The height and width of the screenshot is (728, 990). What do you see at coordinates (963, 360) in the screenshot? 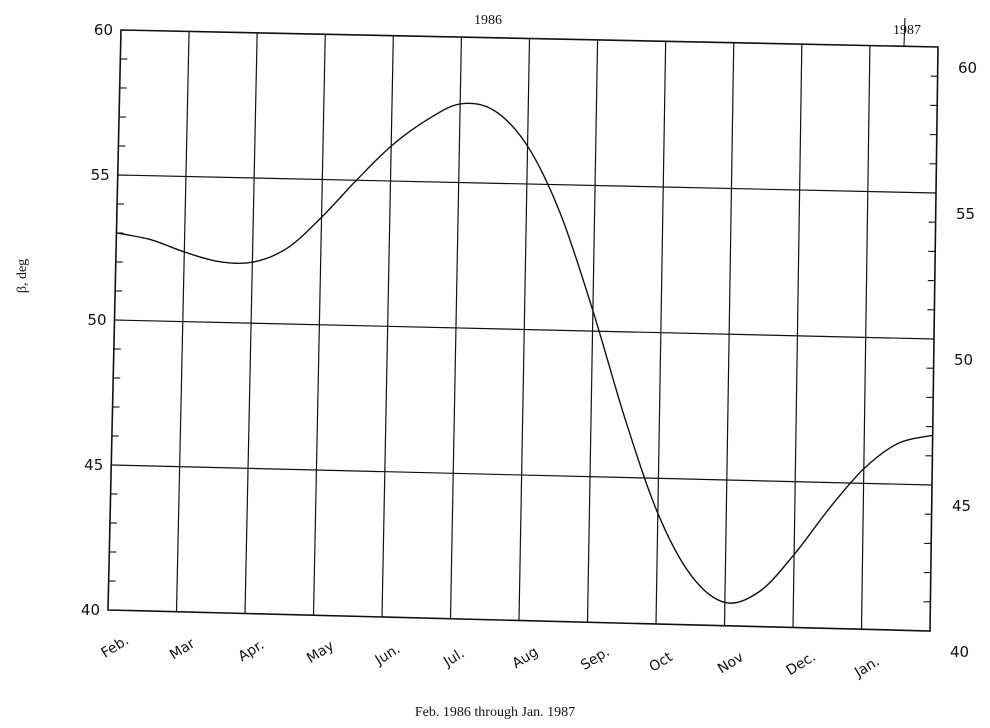
I see `right-y-tick-label: 50` at bounding box center [963, 360].